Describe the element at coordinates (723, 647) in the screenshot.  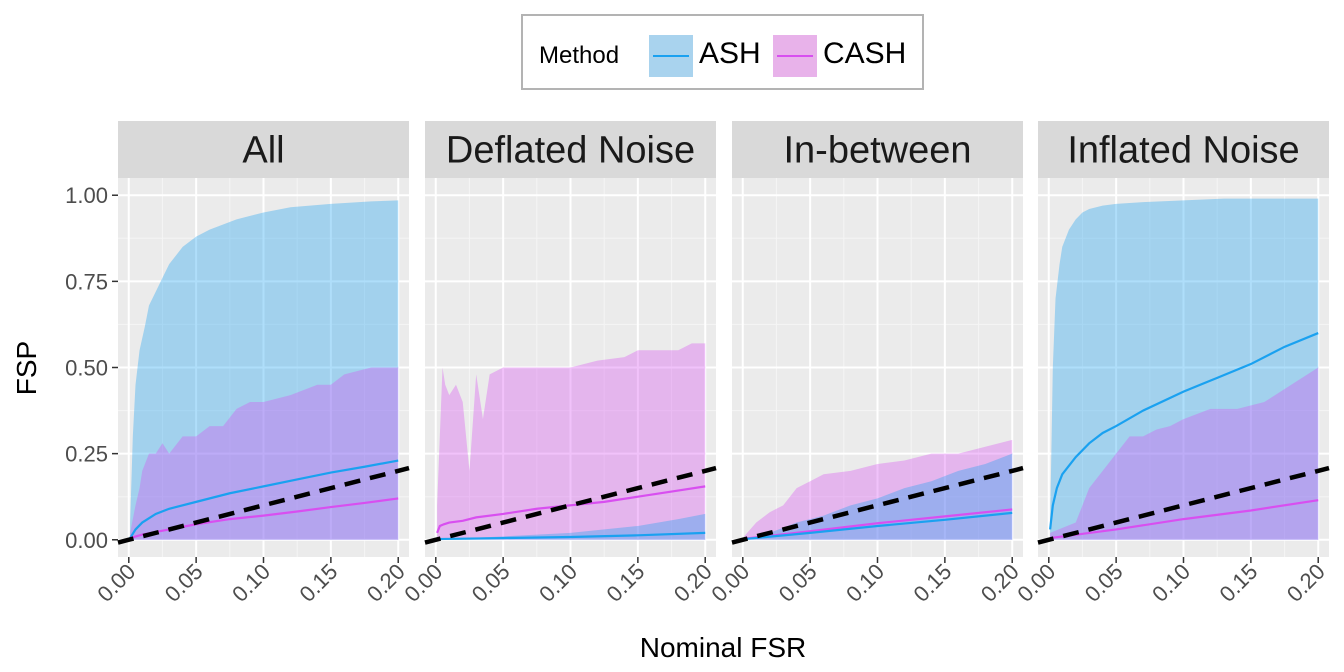
I see `x-axis-title: Nominal FSR` at that location.